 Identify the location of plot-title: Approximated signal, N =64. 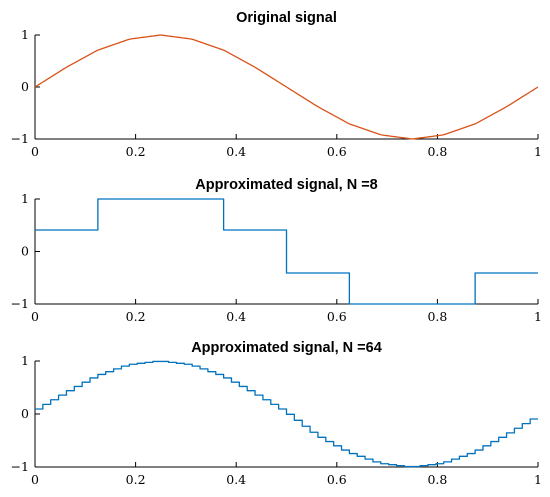
(286, 348).